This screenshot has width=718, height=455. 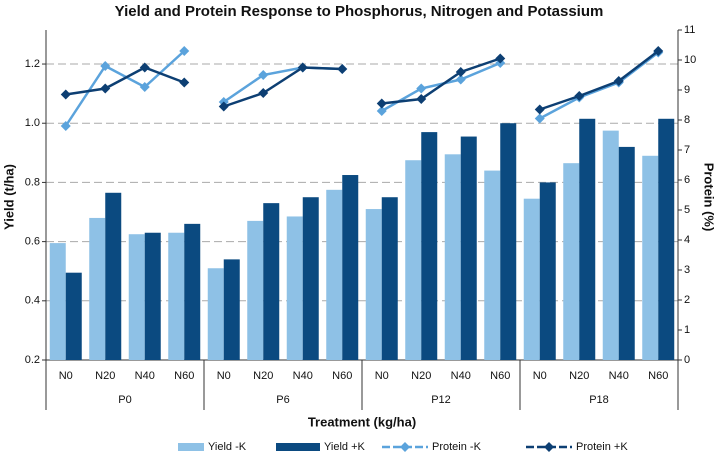 I want to click on y-tick-label: 1.0, so click(x=32, y=123).